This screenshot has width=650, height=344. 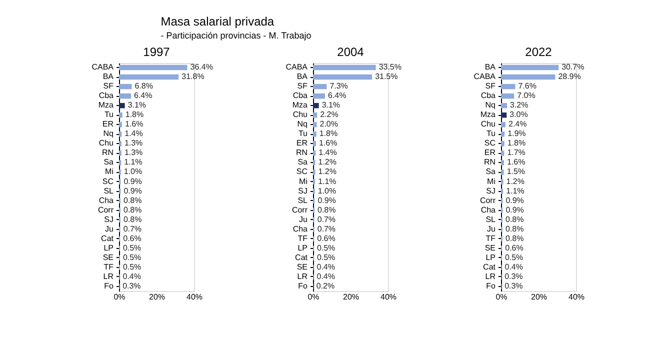 What do you see at coordinates (302, 143) in the screenshot?
I see `y-tick-label: ER` at bounding box center [302, 143].